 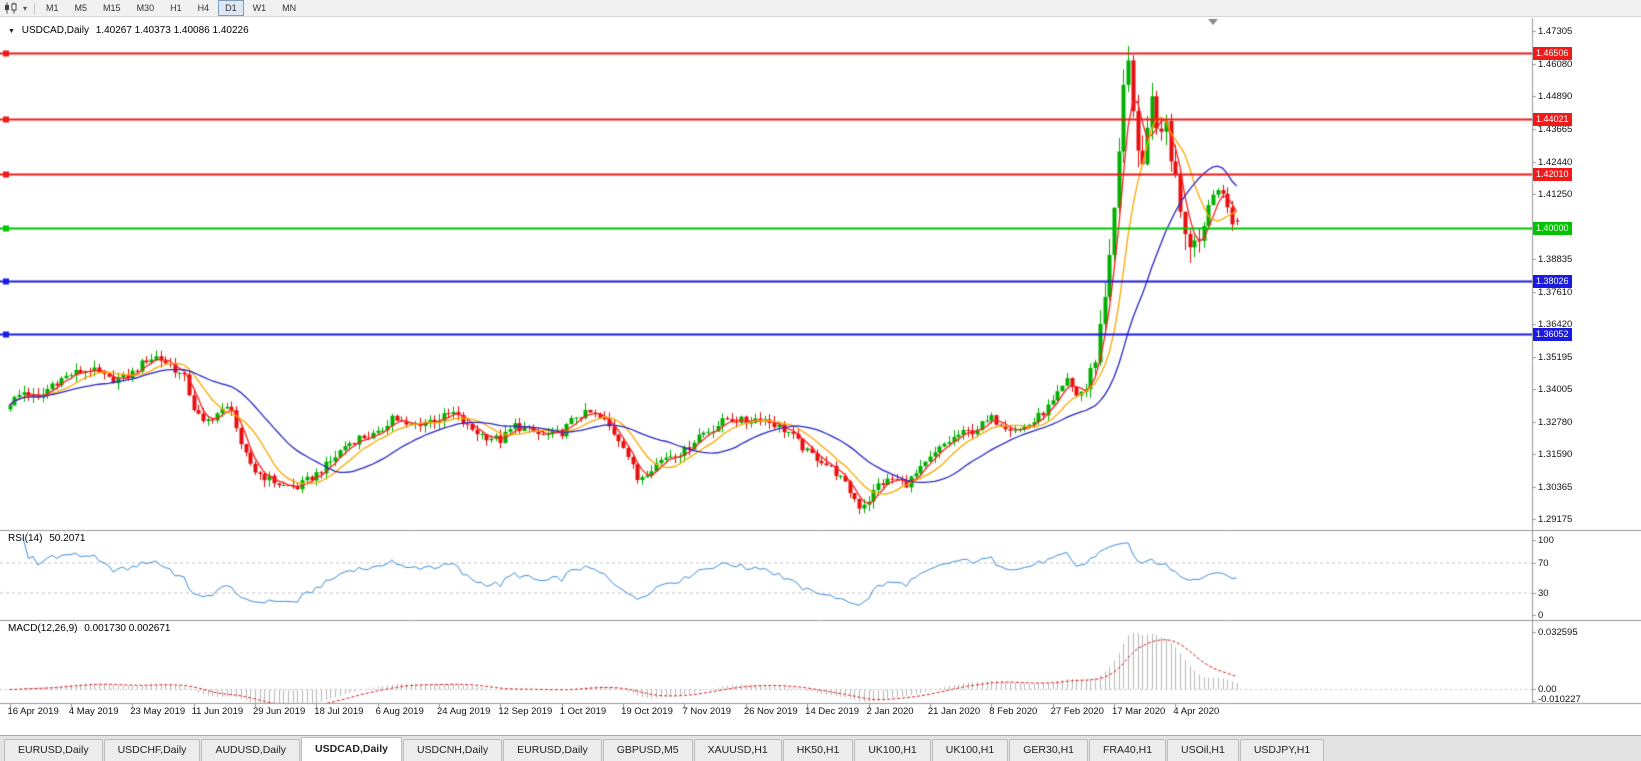 What do you see at coordinates (203, 8) in the screenshot?
I see `timeframe-button-H4: H4` at bounding box center [203, 8].